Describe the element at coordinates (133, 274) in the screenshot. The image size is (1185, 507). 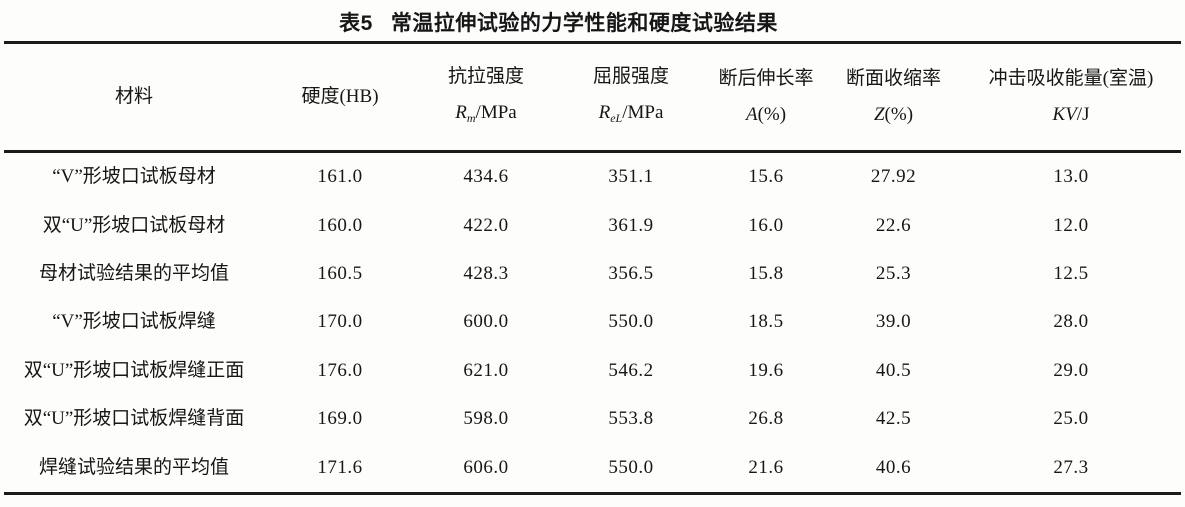
I see `cell-material: 母材试验结果的平均值` at that location.